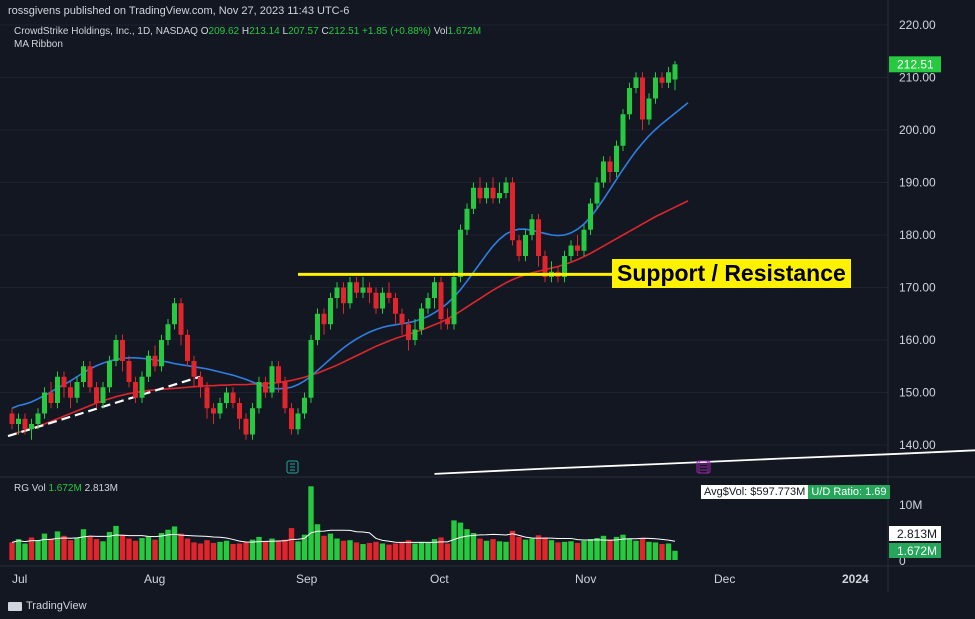  I want to click on volume-legend: RG Vol 1.672M 2.813M, so click(66, 488).